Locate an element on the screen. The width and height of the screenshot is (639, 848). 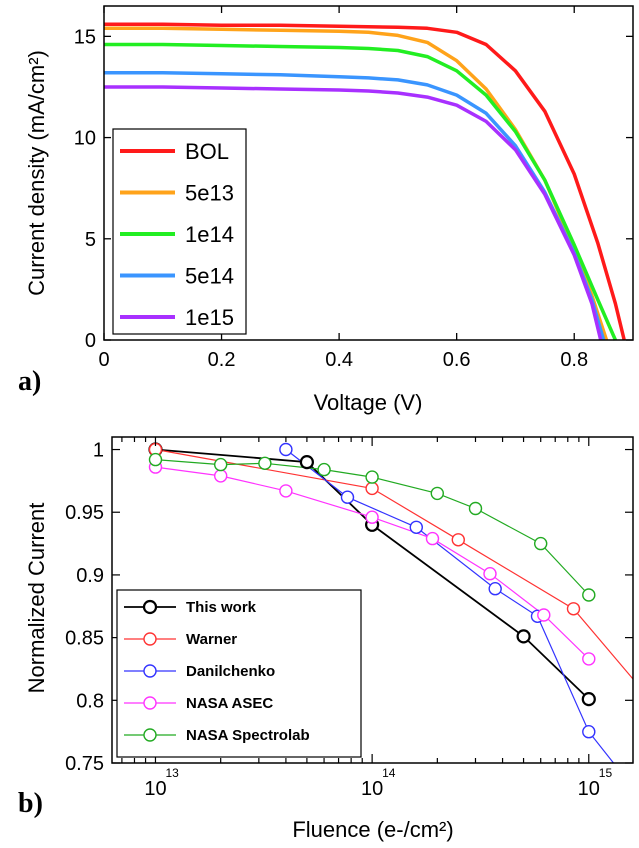
legend-label-5e13: 5e13 is located at coordinates (209, 193).